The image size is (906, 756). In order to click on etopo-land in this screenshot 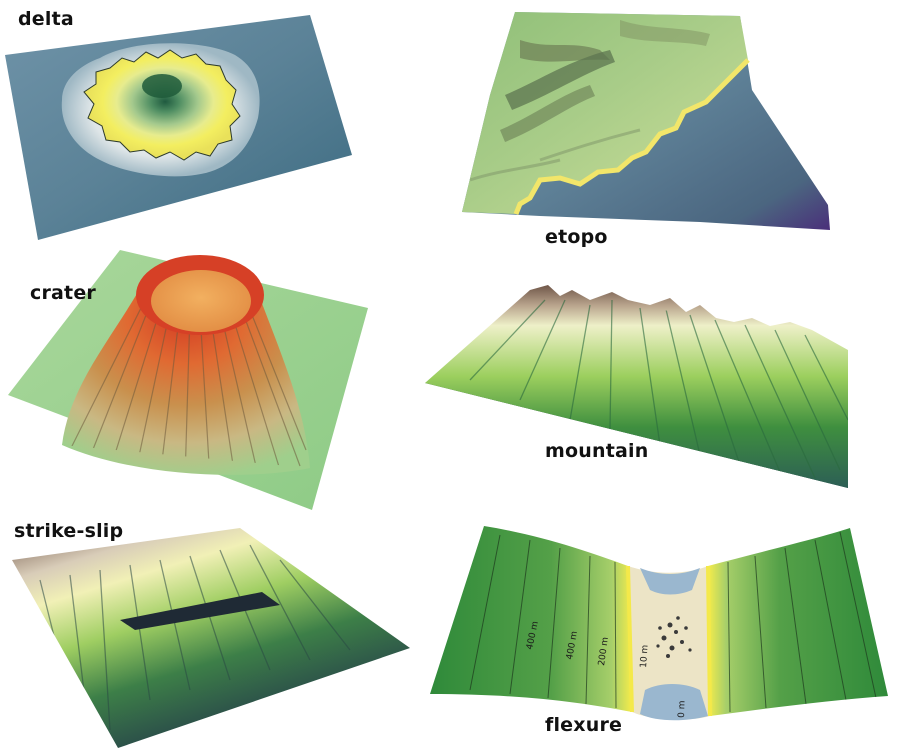, I will do `click(605, 113)`.